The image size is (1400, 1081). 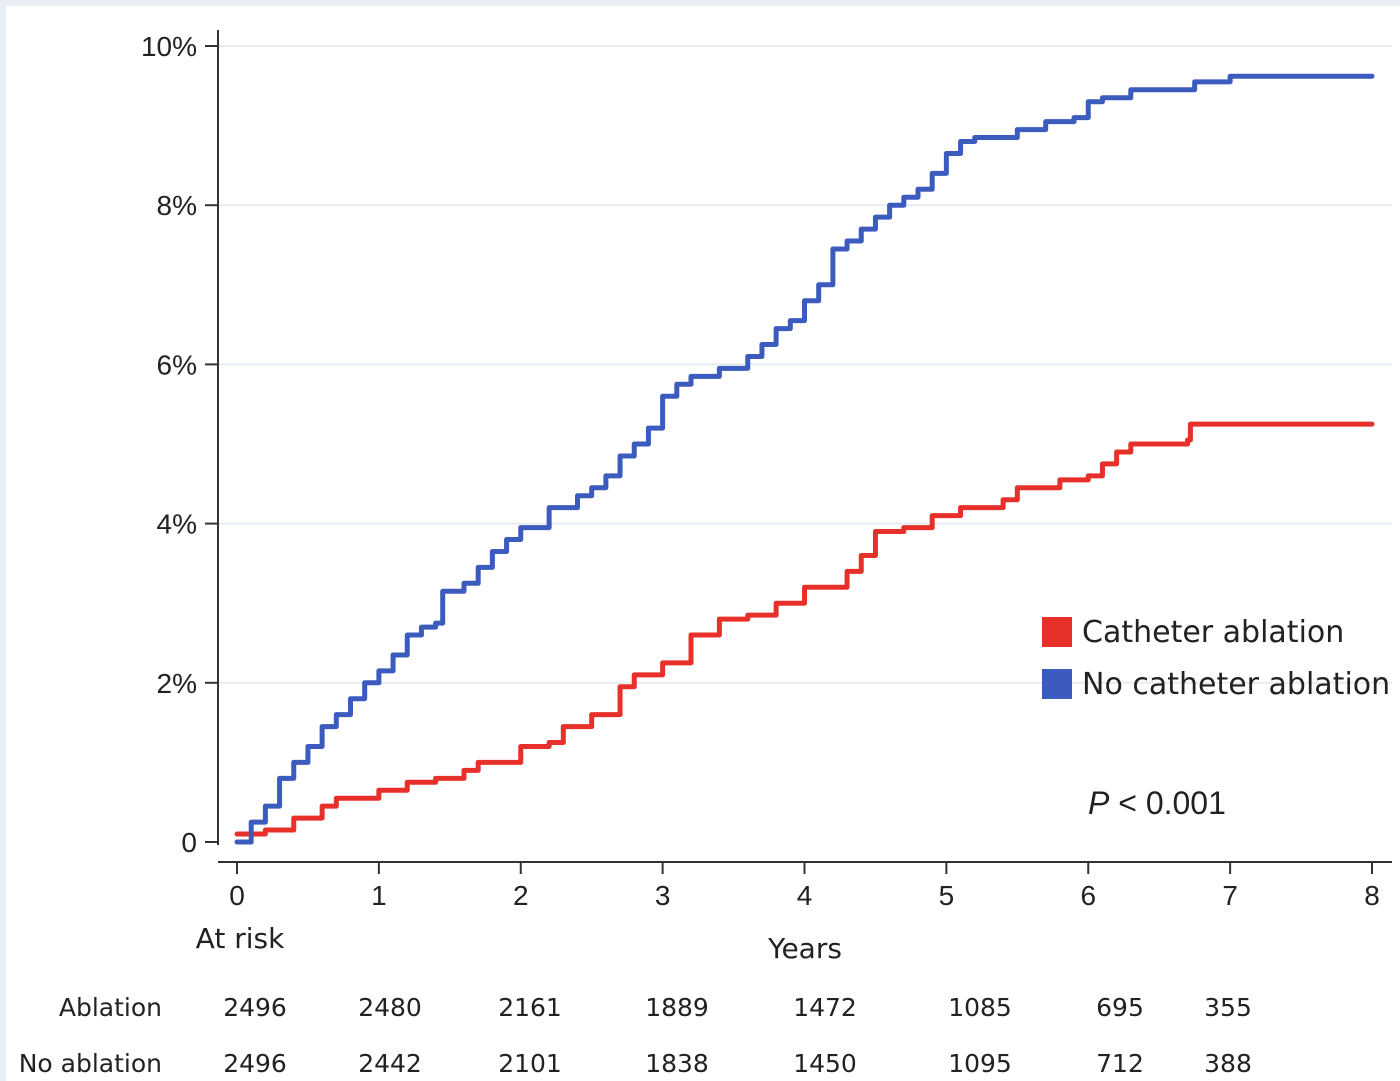 I want to click on at-risk-value-ablation-4: 1472, so click(x=825, y=1007).